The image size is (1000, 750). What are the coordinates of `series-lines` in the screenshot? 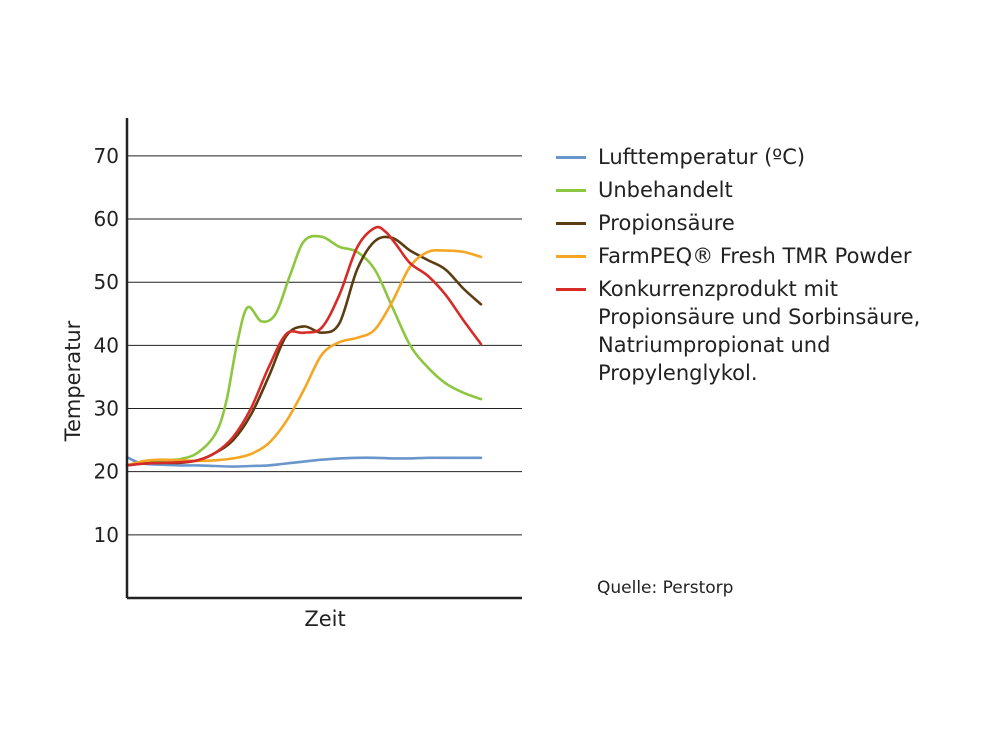 It's located at (304, 346).